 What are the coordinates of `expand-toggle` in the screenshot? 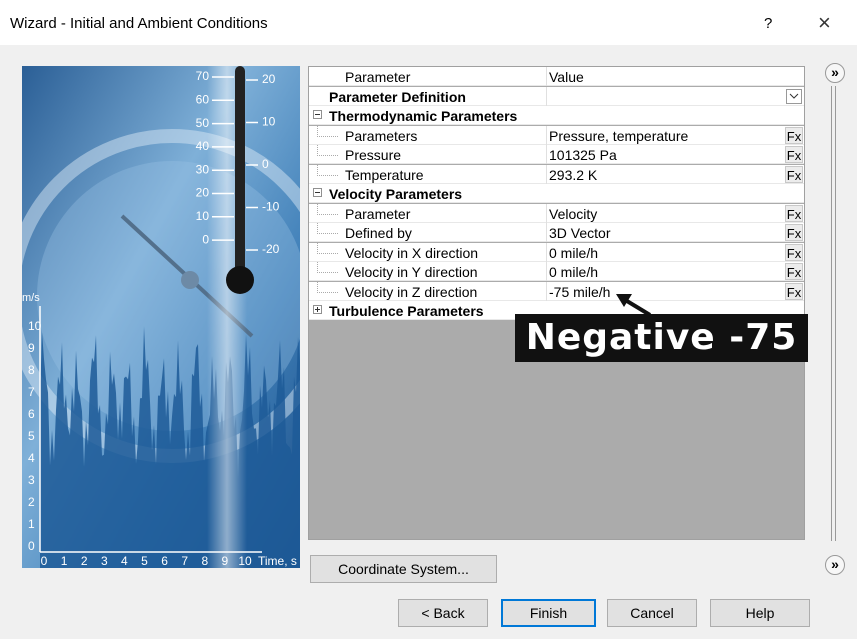 It's located at (317, 309).